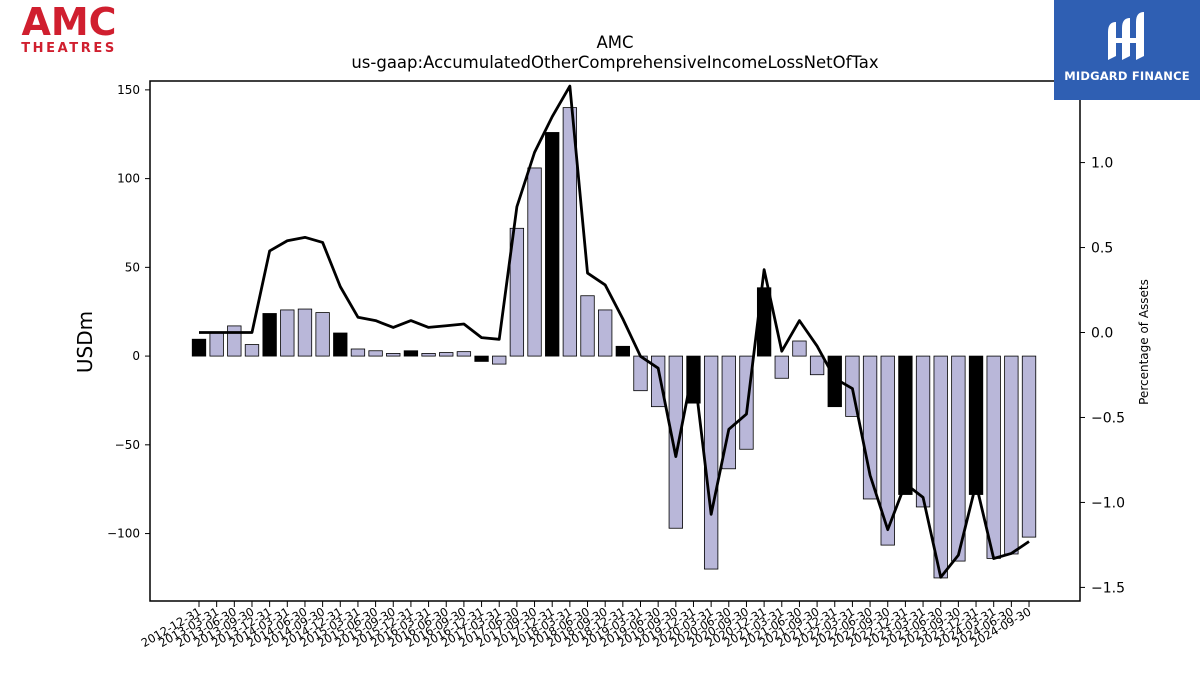 This screenshot has height=675, width=1200. I want to click on amc-logo: AMC THEATRES, so click(69, 28).